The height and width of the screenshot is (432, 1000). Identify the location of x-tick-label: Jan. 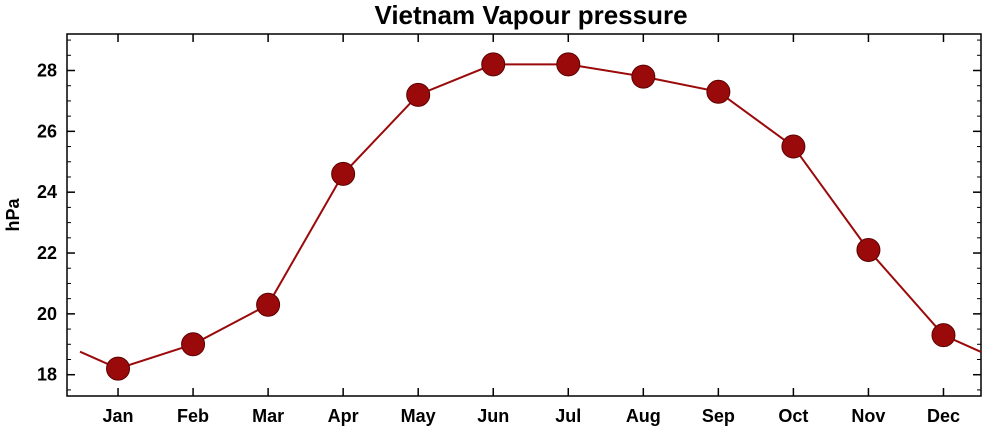
(118, 416).